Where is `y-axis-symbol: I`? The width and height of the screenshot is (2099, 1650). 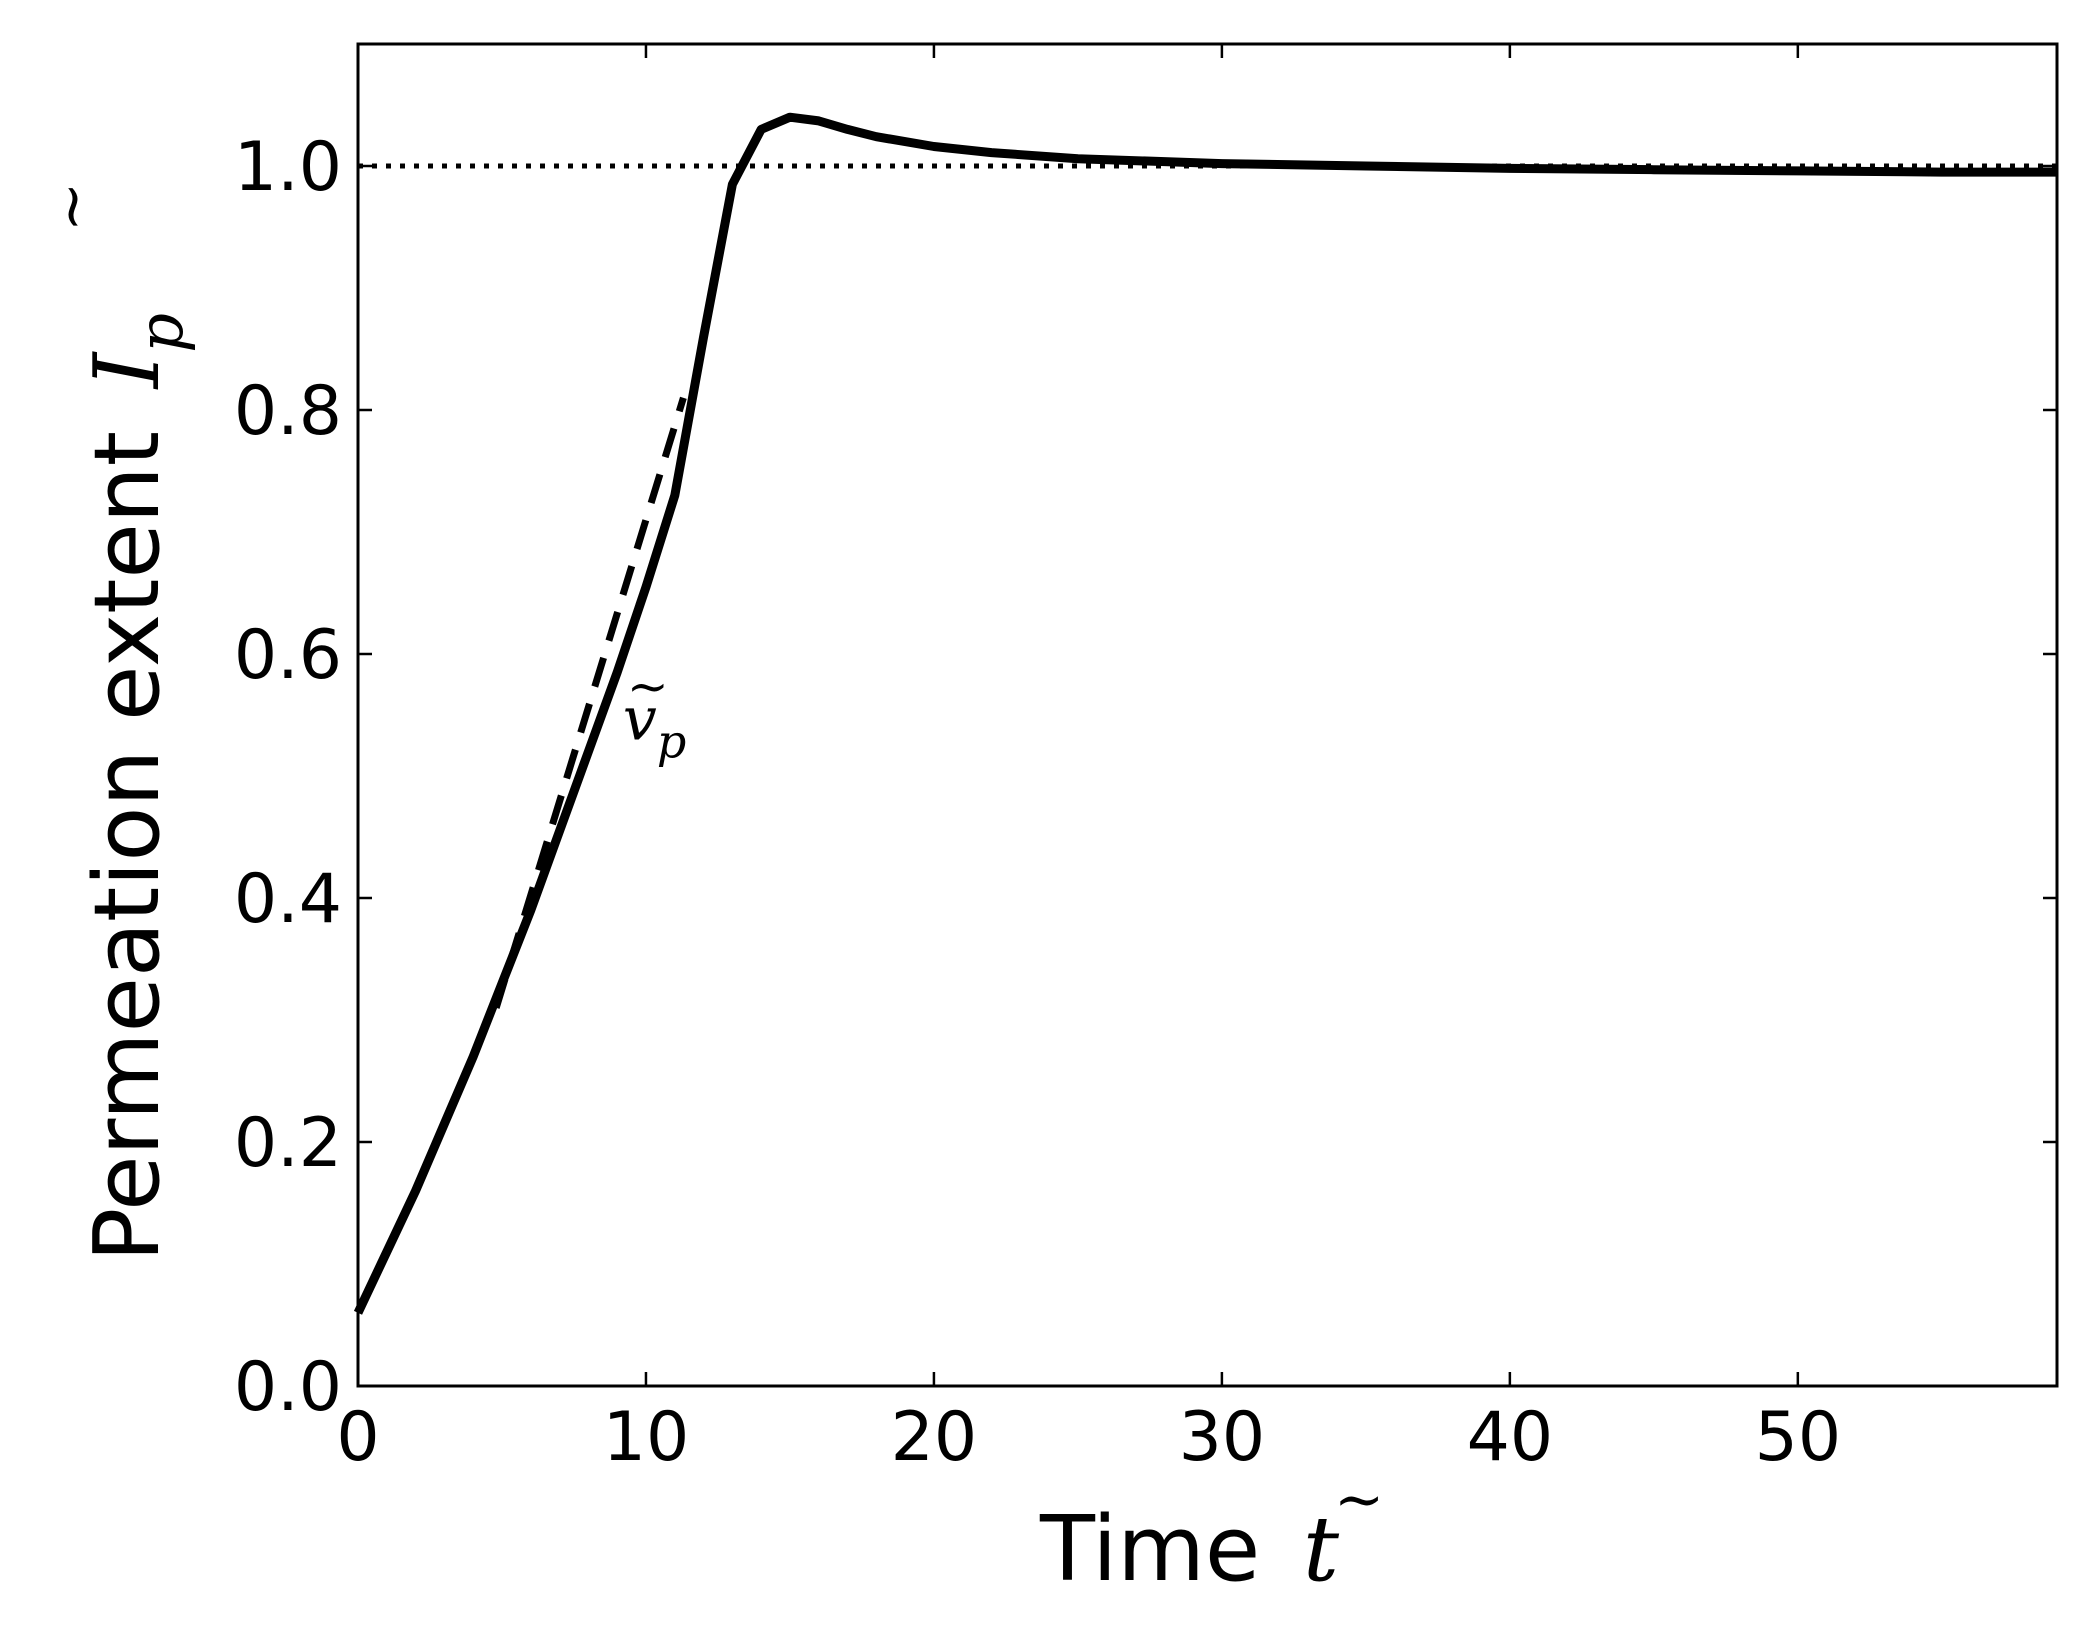 y-axis-symbol: I is located at coordinates (127, 370).